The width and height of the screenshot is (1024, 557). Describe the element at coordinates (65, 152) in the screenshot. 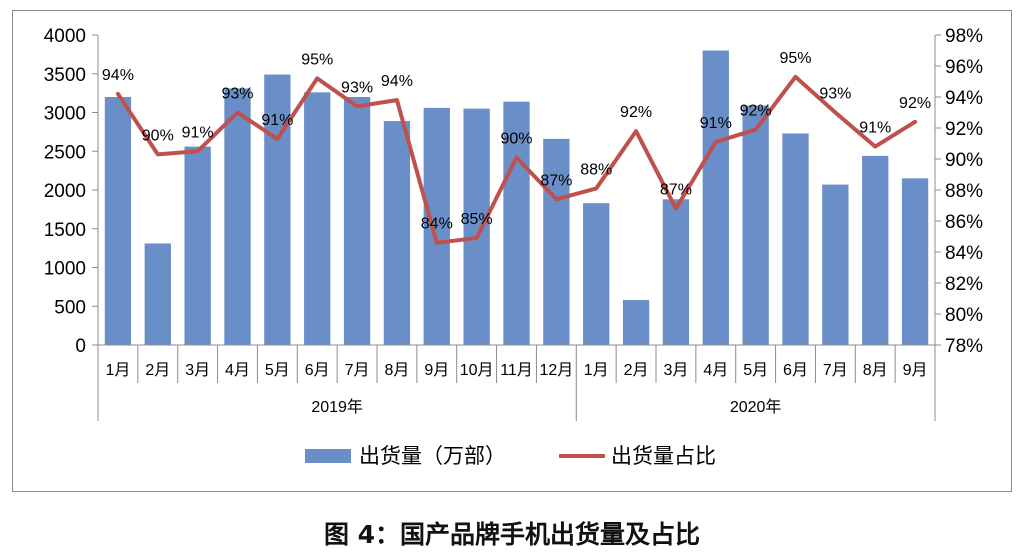

I see `left-tick-label: 2500` at that location.